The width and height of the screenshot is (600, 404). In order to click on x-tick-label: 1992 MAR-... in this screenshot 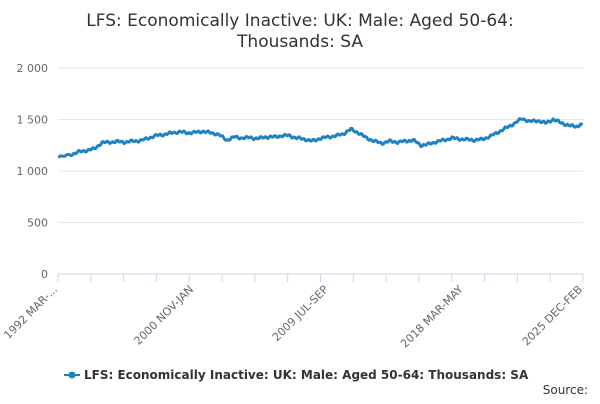, I will do `click(30, 312)`.